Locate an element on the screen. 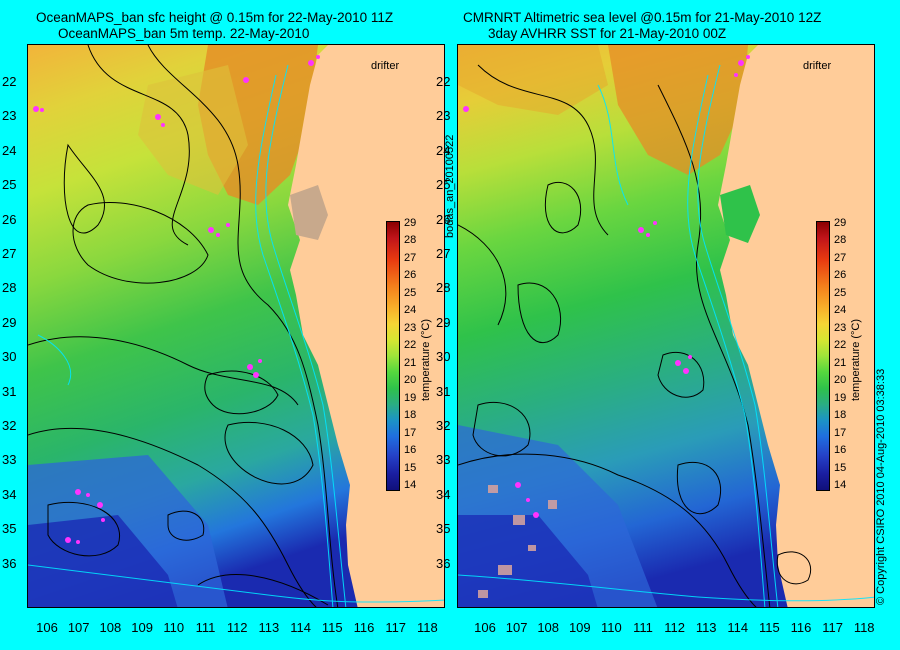  right-drifter-label: drifter is located at coordinates (817, 66).